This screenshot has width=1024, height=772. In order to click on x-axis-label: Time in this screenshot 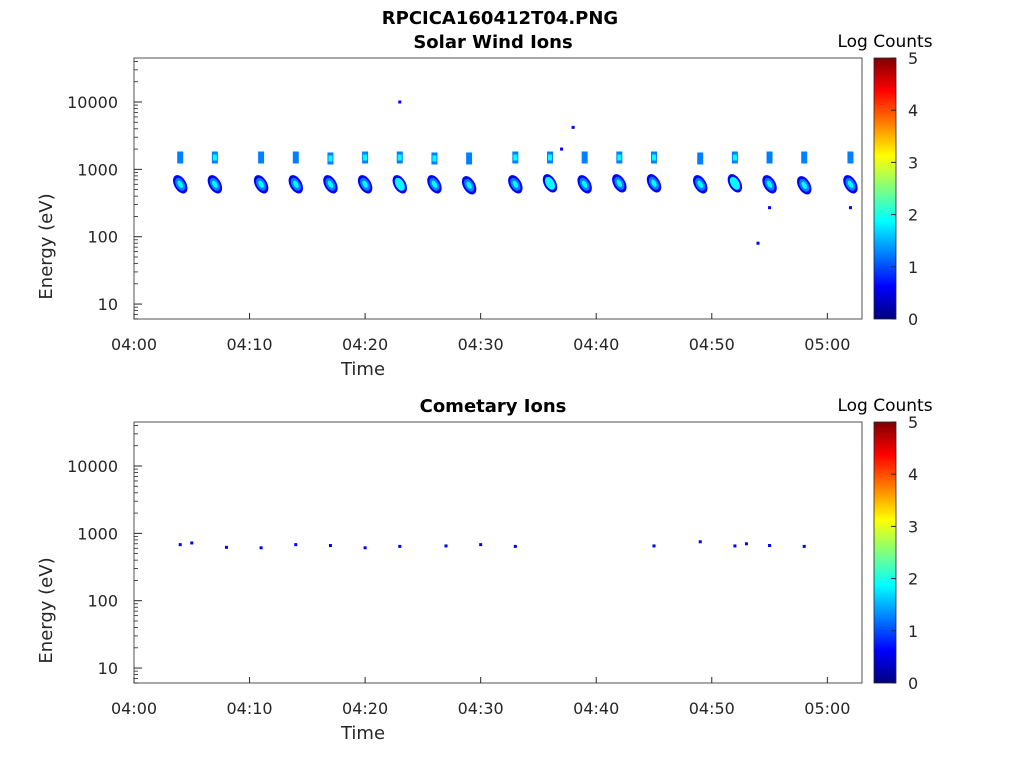, I will do `click(362, 369)`.